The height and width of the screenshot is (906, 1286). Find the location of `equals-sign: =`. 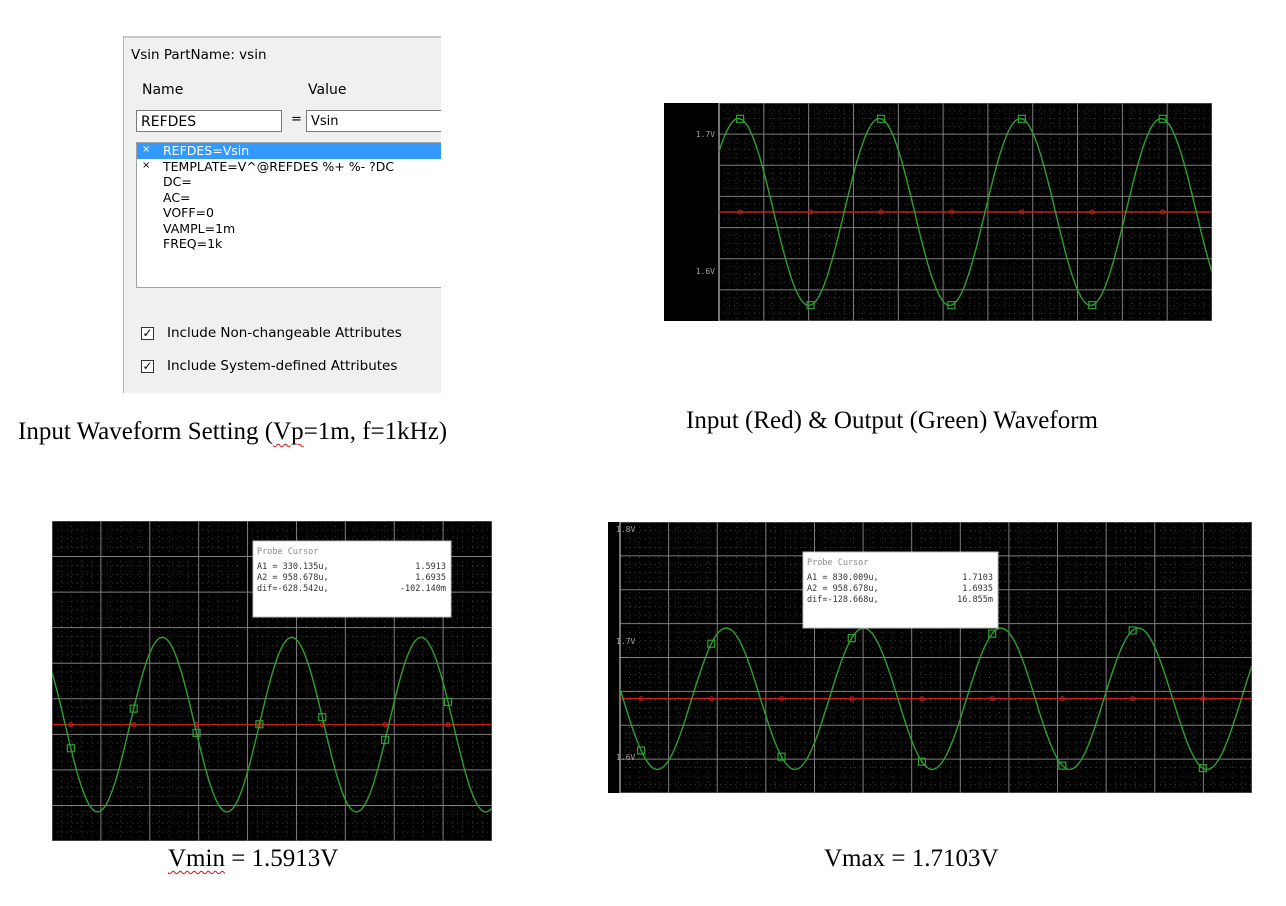

equals-sign: = is located at coordinates (296, 119).